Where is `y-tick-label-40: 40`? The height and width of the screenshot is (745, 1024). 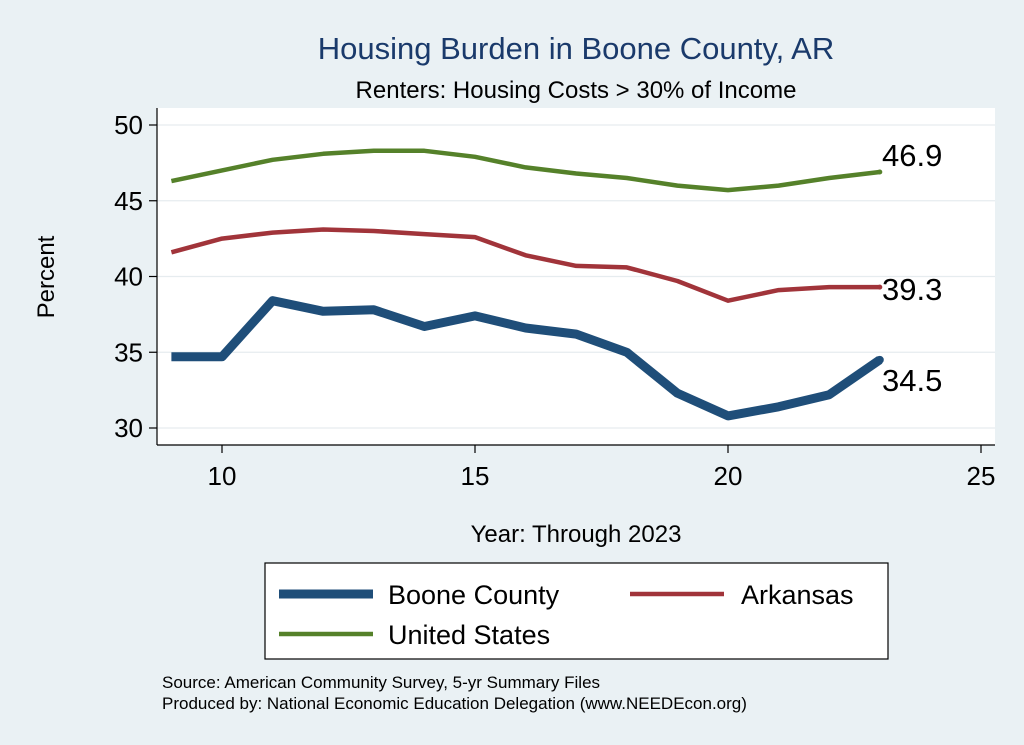
y-tick-label-40: 40 is located at coordinates (128, 277).